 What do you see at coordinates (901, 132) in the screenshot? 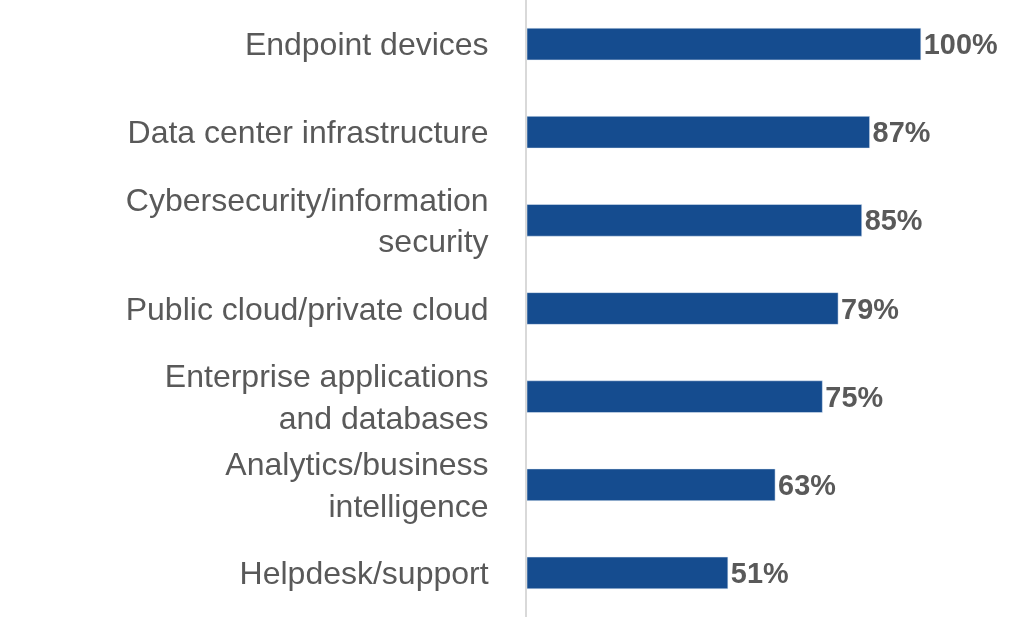
I see `data-label: 87%` at bounding box center [901, 132].